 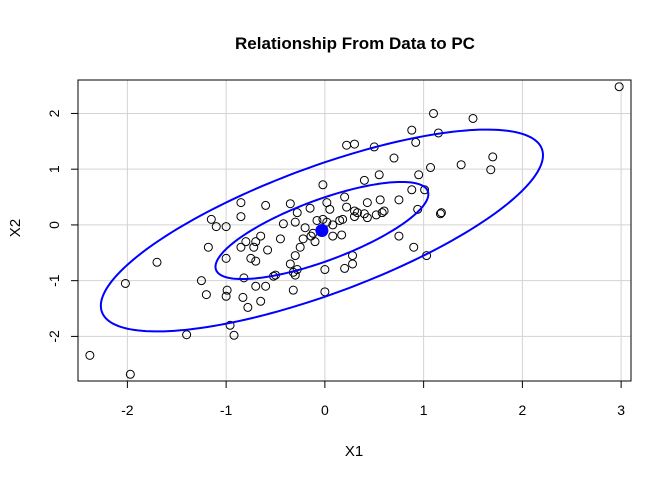 I want to click on x-tick-label: -2, so click(x=127, y=410).